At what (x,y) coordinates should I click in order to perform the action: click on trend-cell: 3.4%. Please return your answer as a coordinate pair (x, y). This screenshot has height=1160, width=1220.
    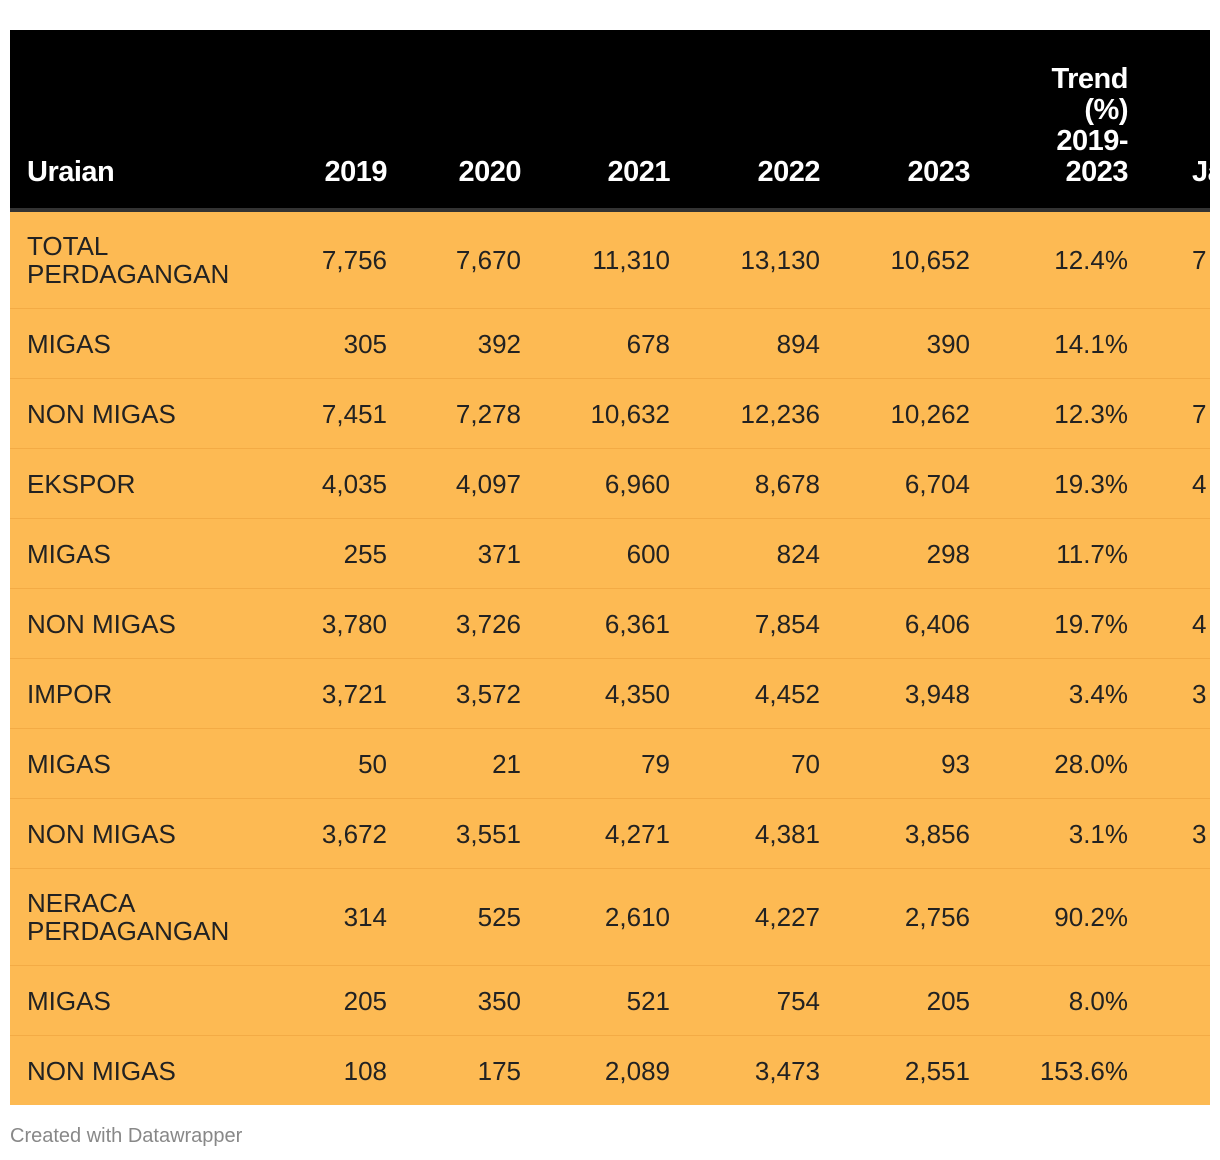
    Looking at the image, I should click on (1098, 693).